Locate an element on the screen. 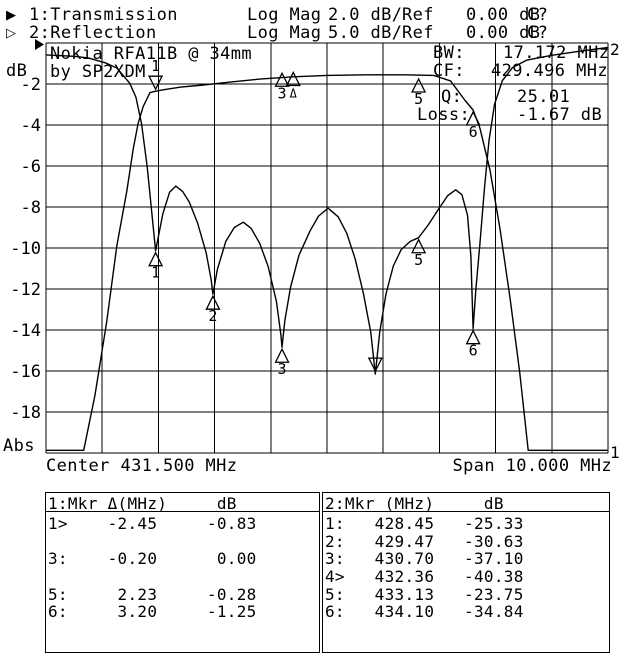  trace2-format: Log Mag is located at coordinates (284, 33).